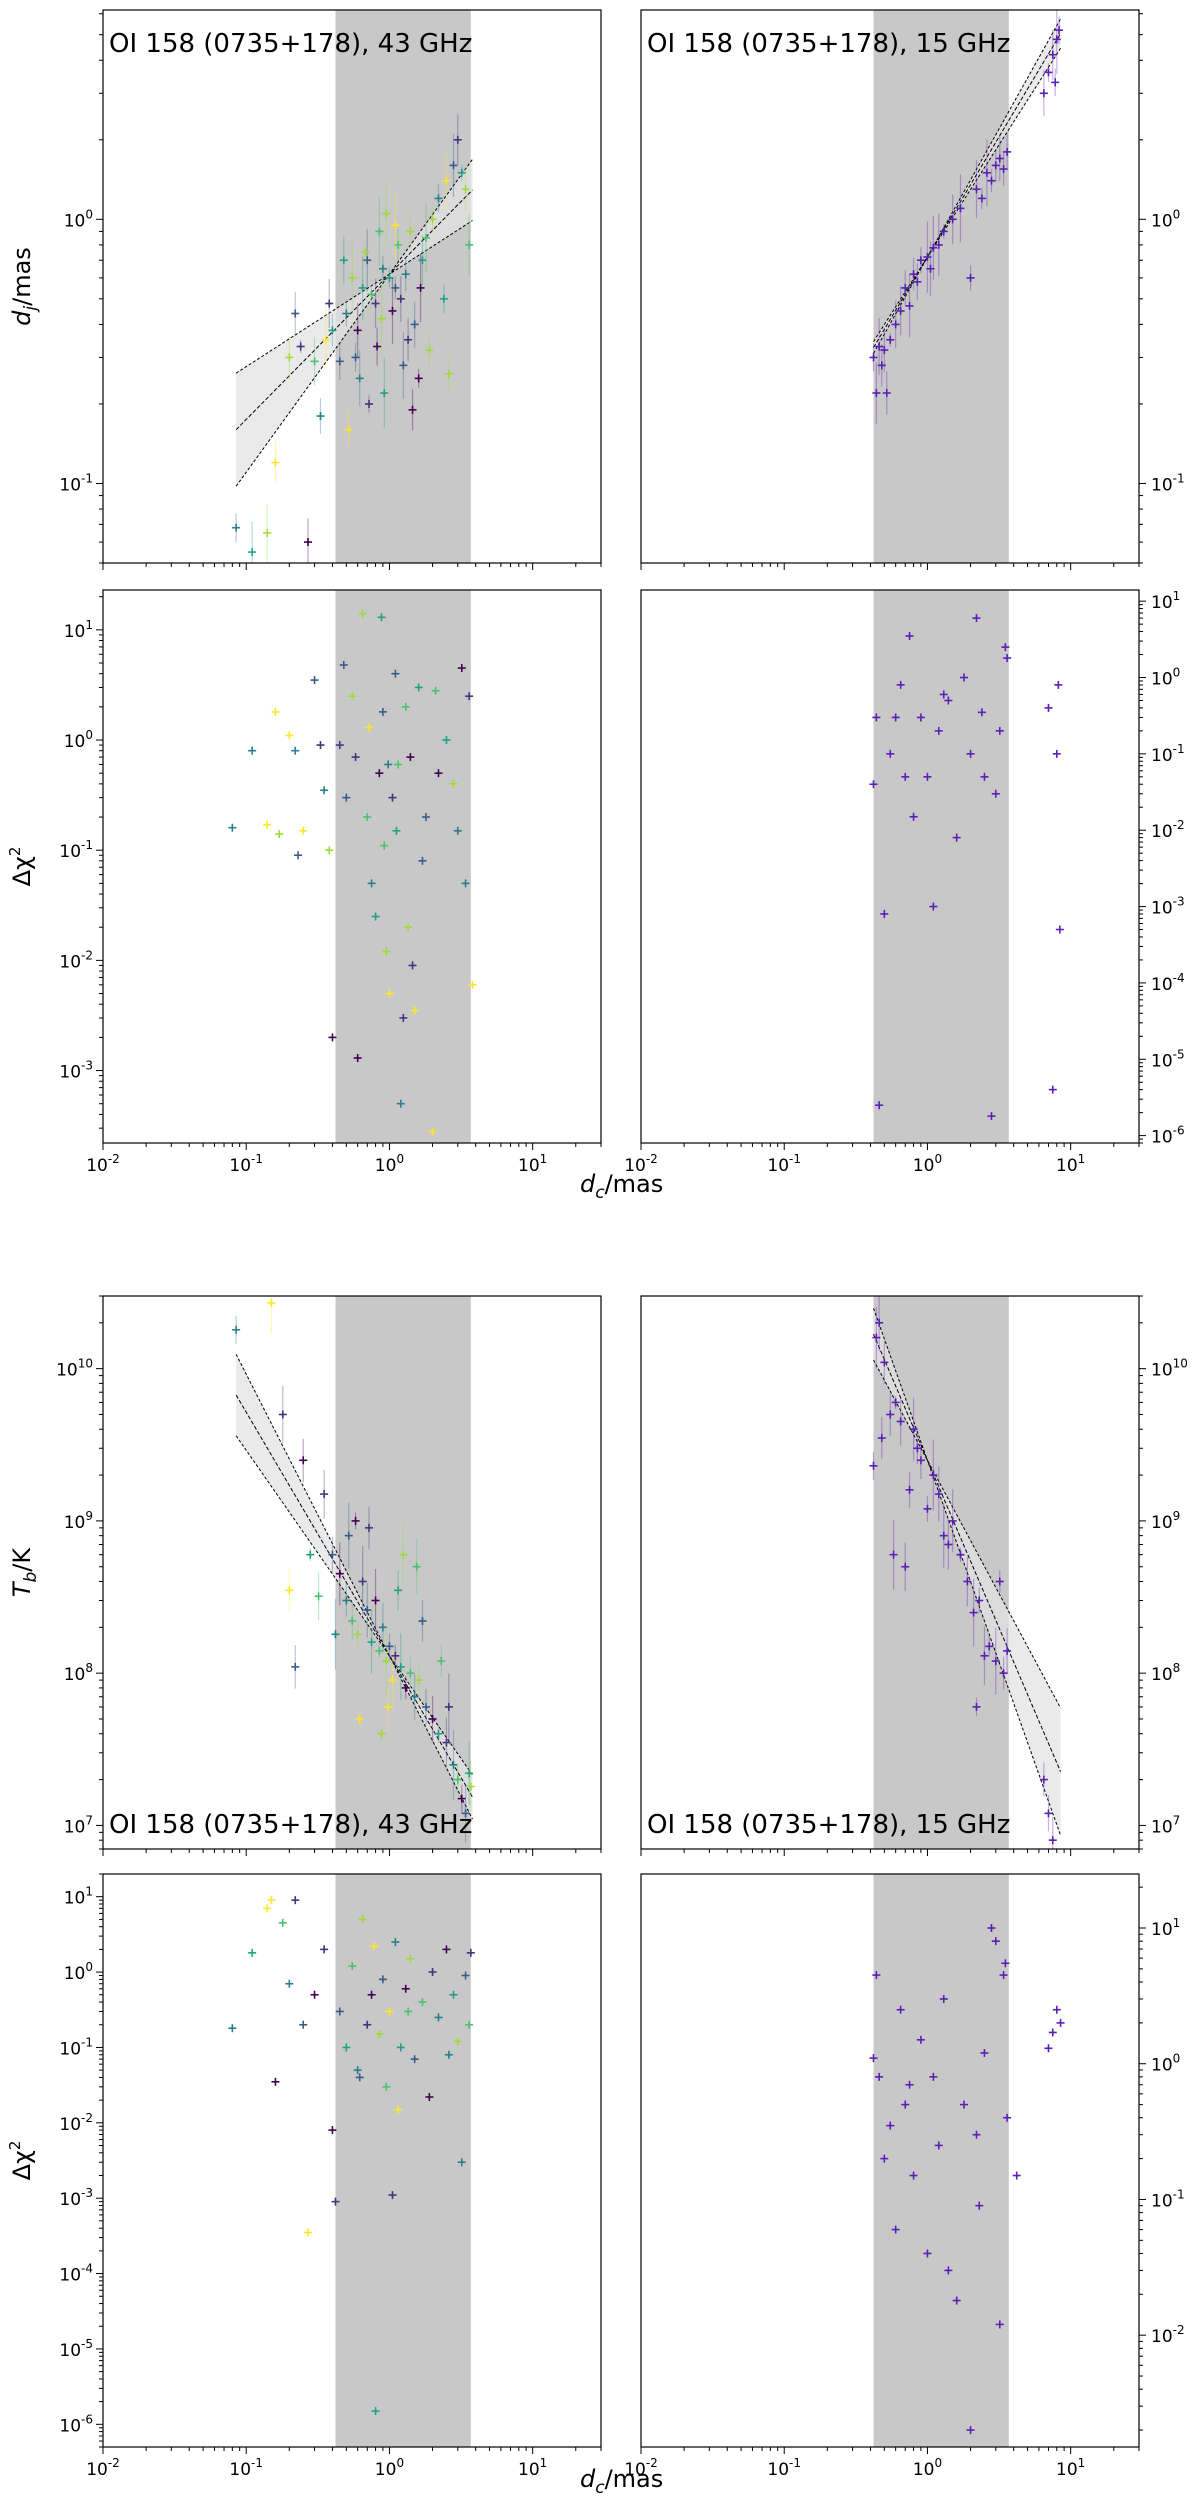  I want to click on y-tick-label: 10⁷, so click(78, 1825).